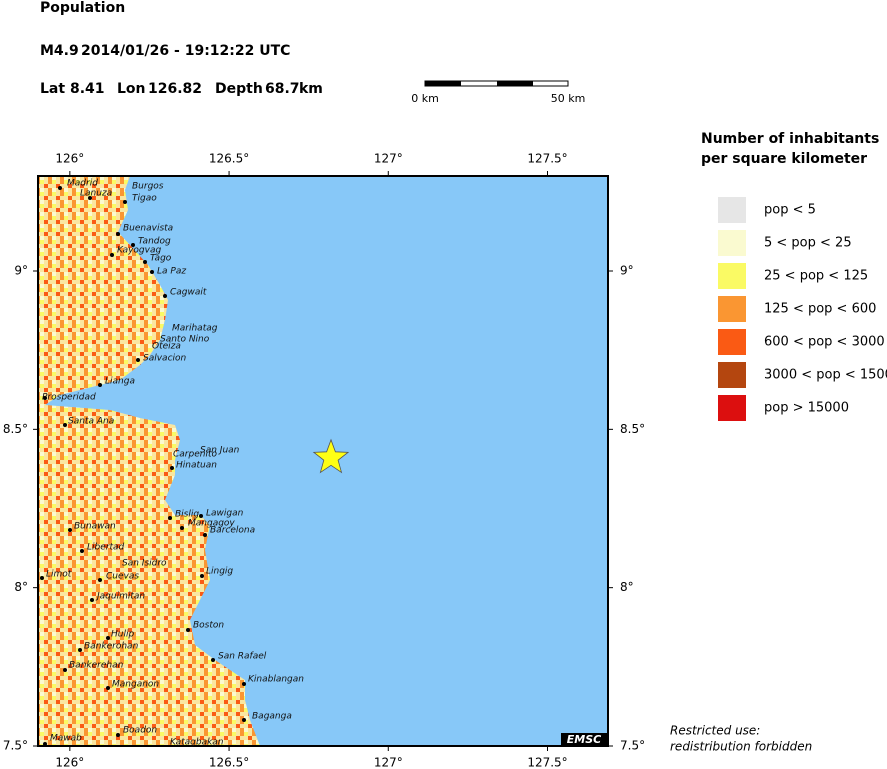 The height and width of the screenshot is (769, 887). I want to click on place-label: Baganga, so click(272, 717).